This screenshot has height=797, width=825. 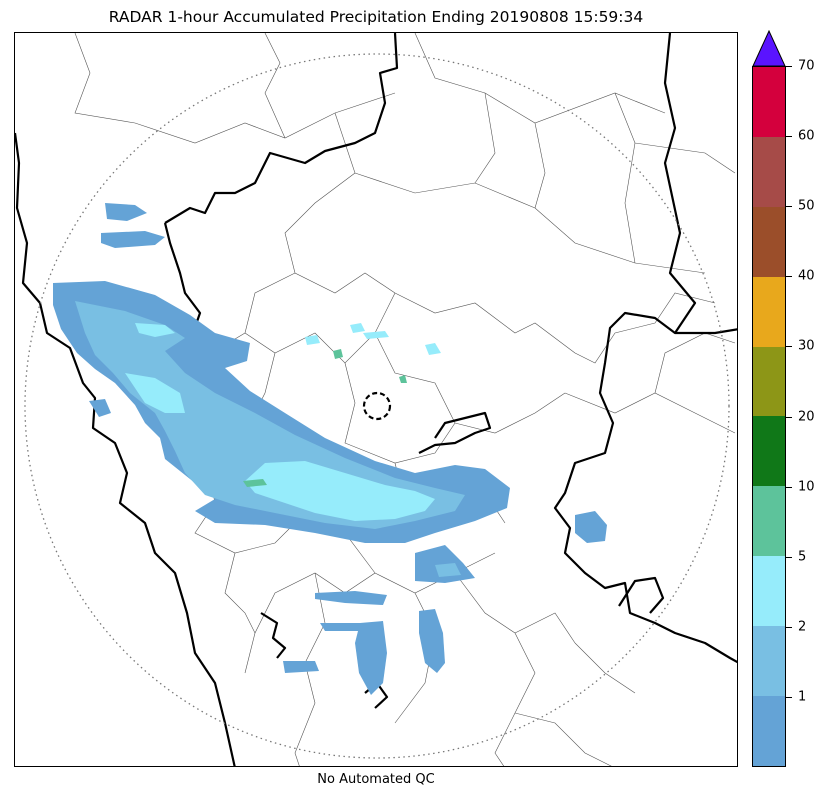 What do you see at coordinates (255, 483) in the screenshot?
I see `precip-level4-cell` at bounding box center [255, 483].